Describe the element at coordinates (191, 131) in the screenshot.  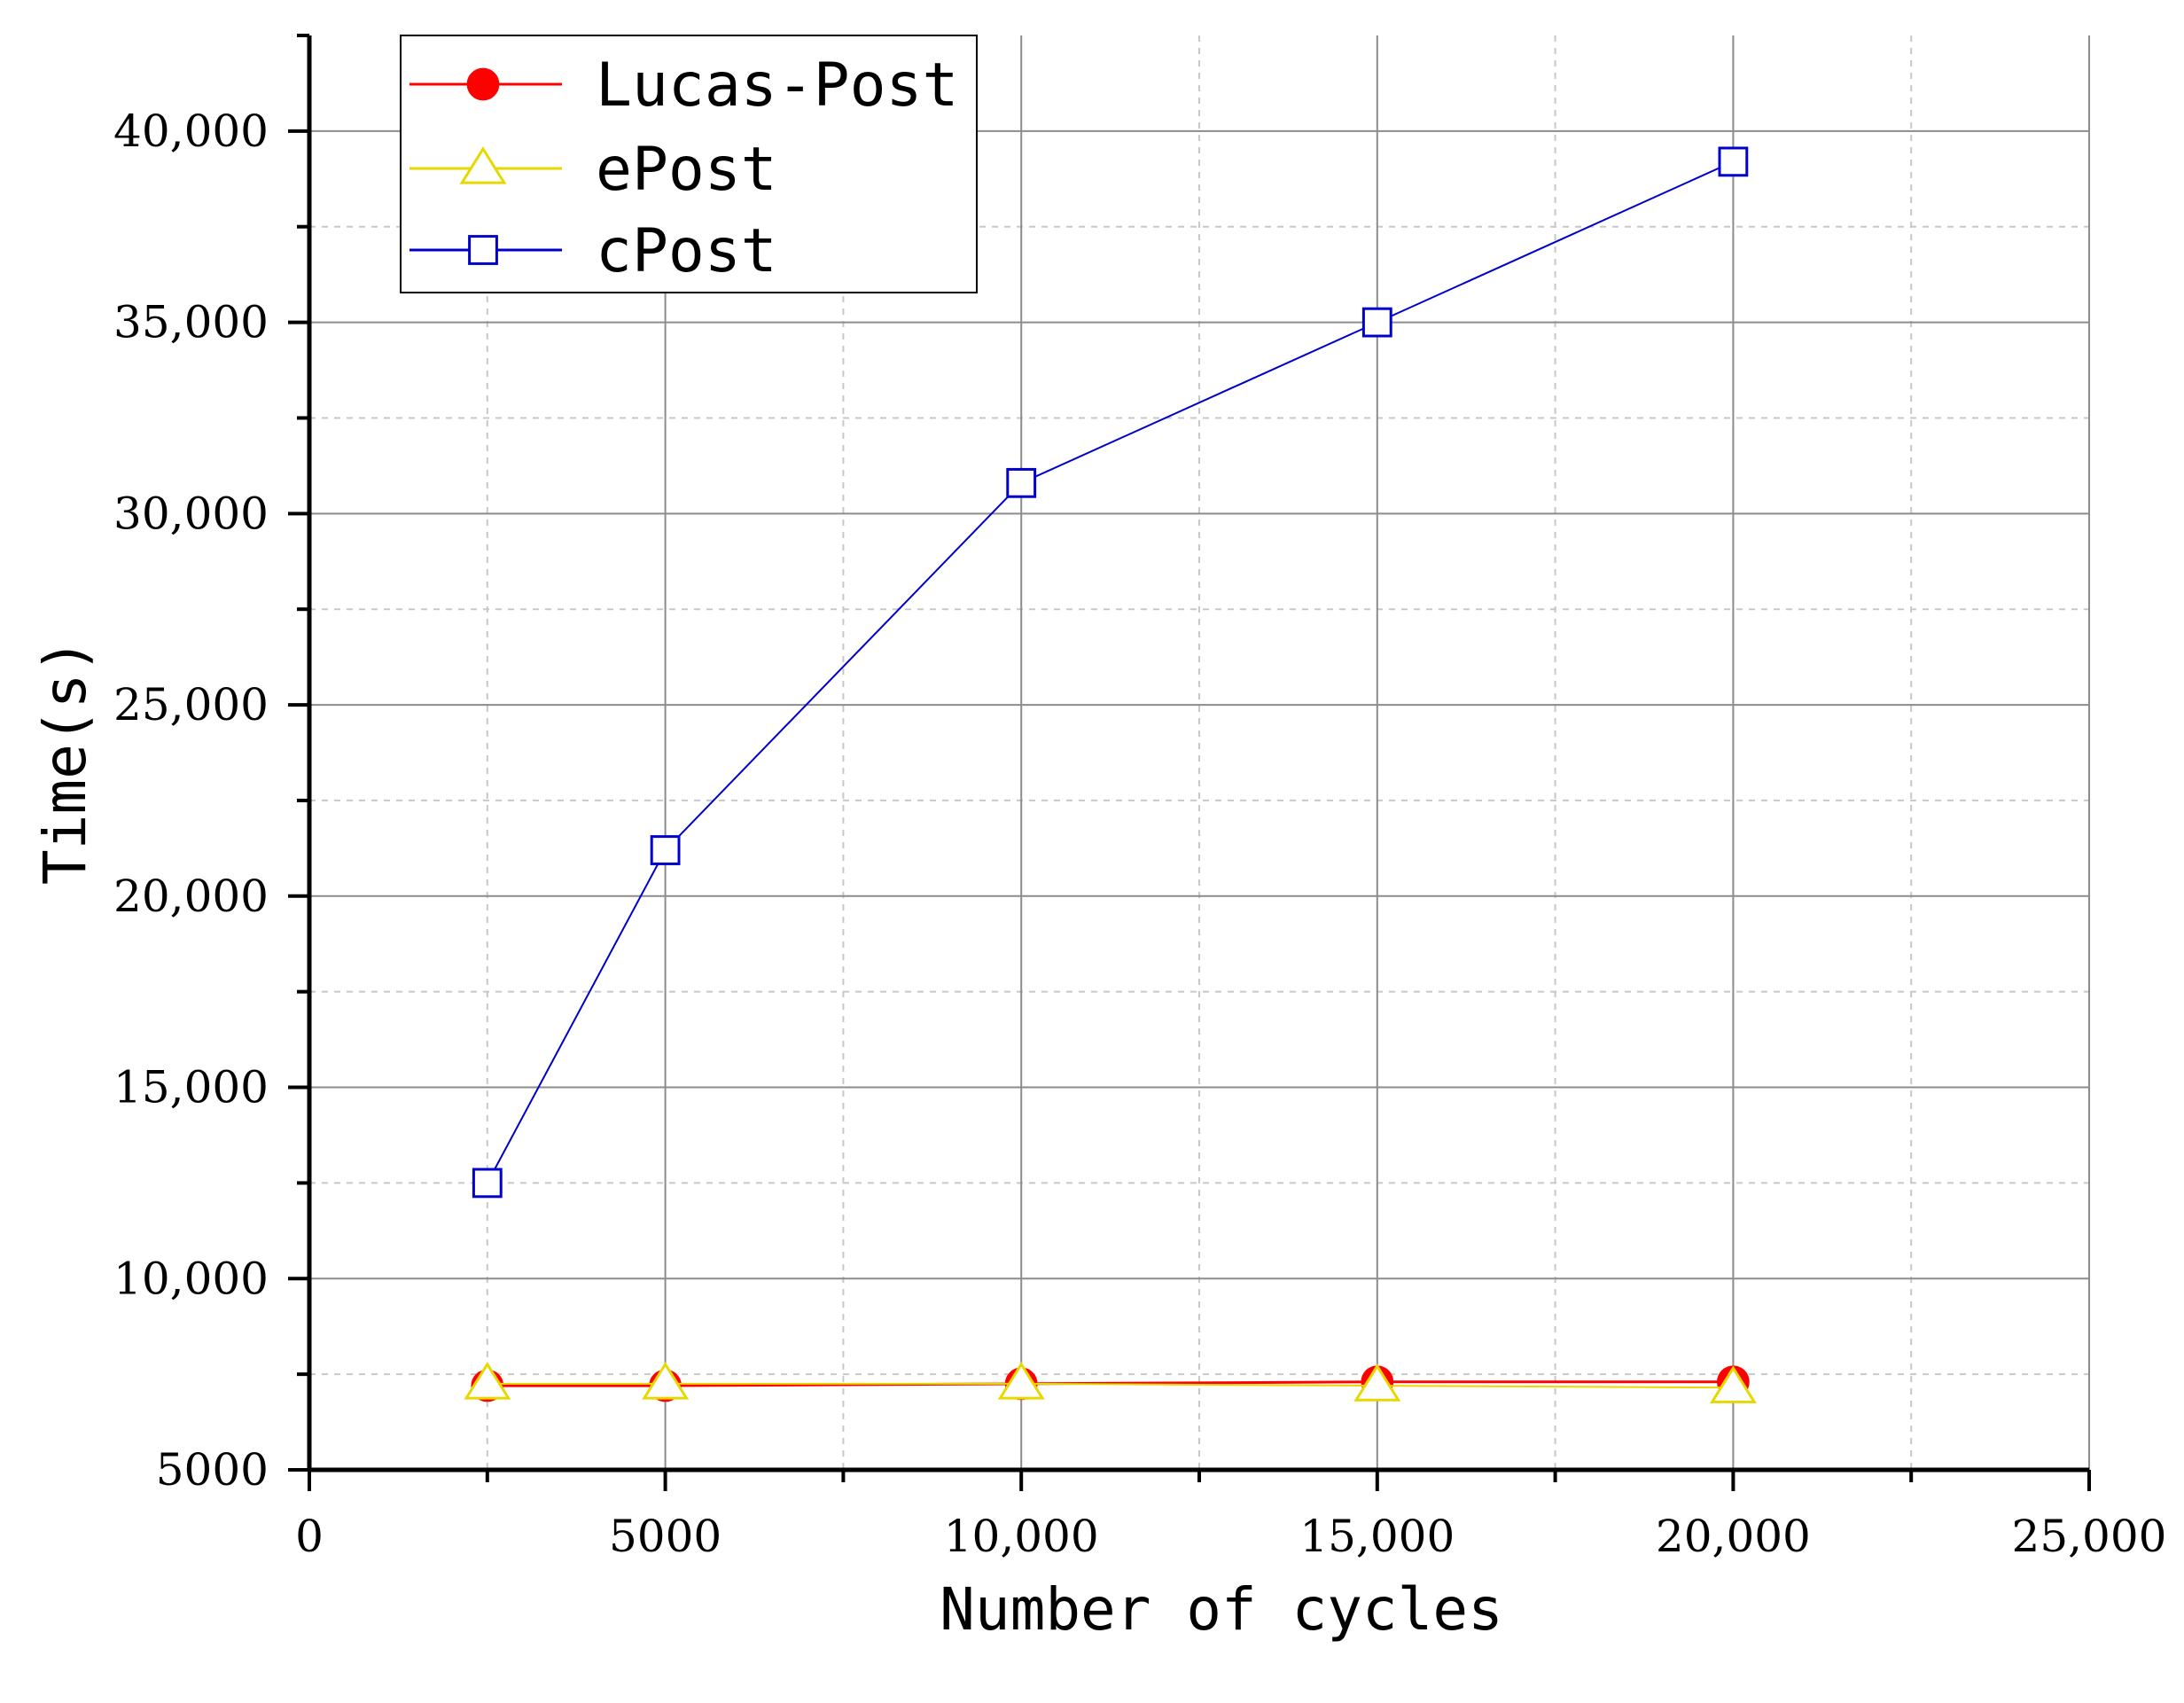
I see `y-tick-label: 40,000` at that location.